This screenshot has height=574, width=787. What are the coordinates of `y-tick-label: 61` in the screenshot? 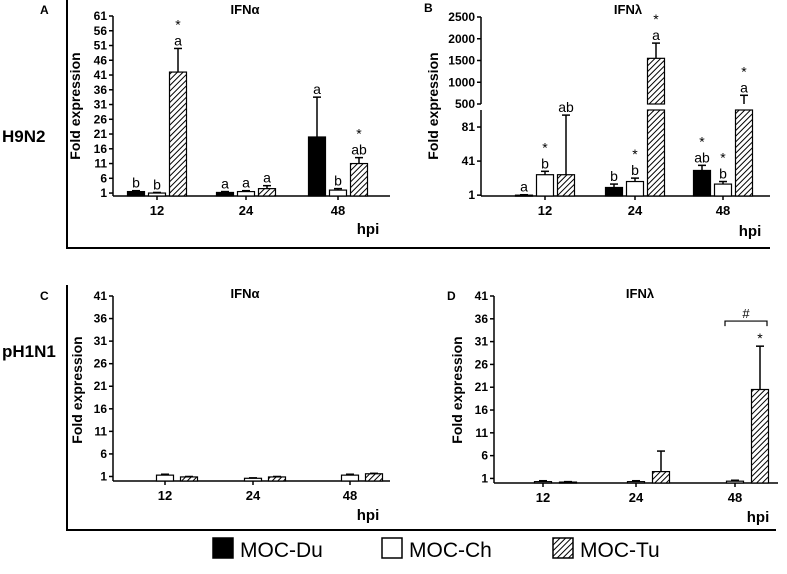 It's located at (101, 16).